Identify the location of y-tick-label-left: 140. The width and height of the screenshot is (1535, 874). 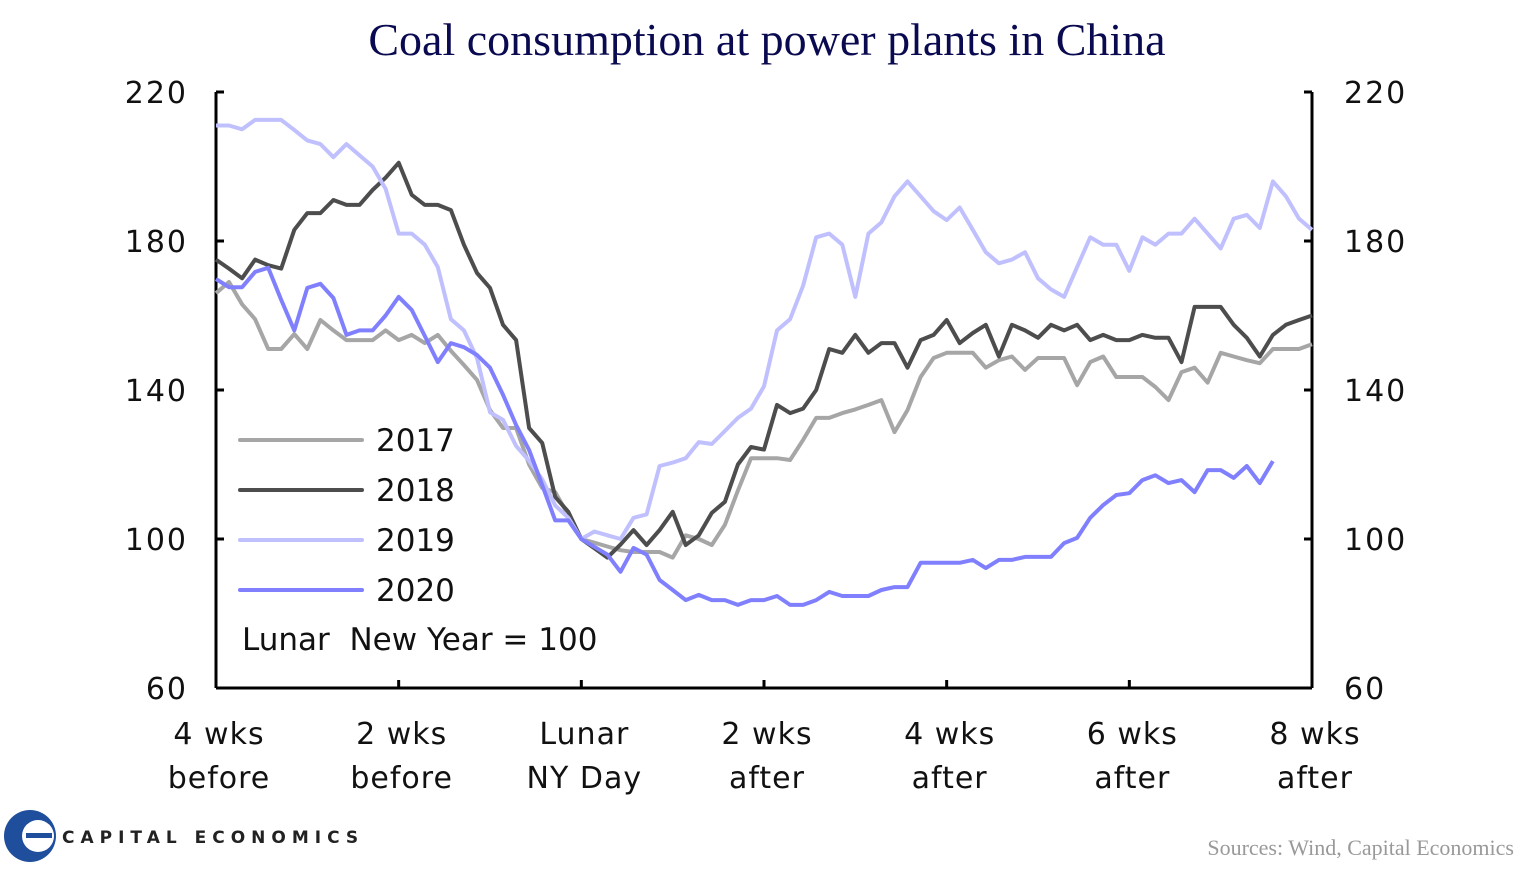
(156, 391).